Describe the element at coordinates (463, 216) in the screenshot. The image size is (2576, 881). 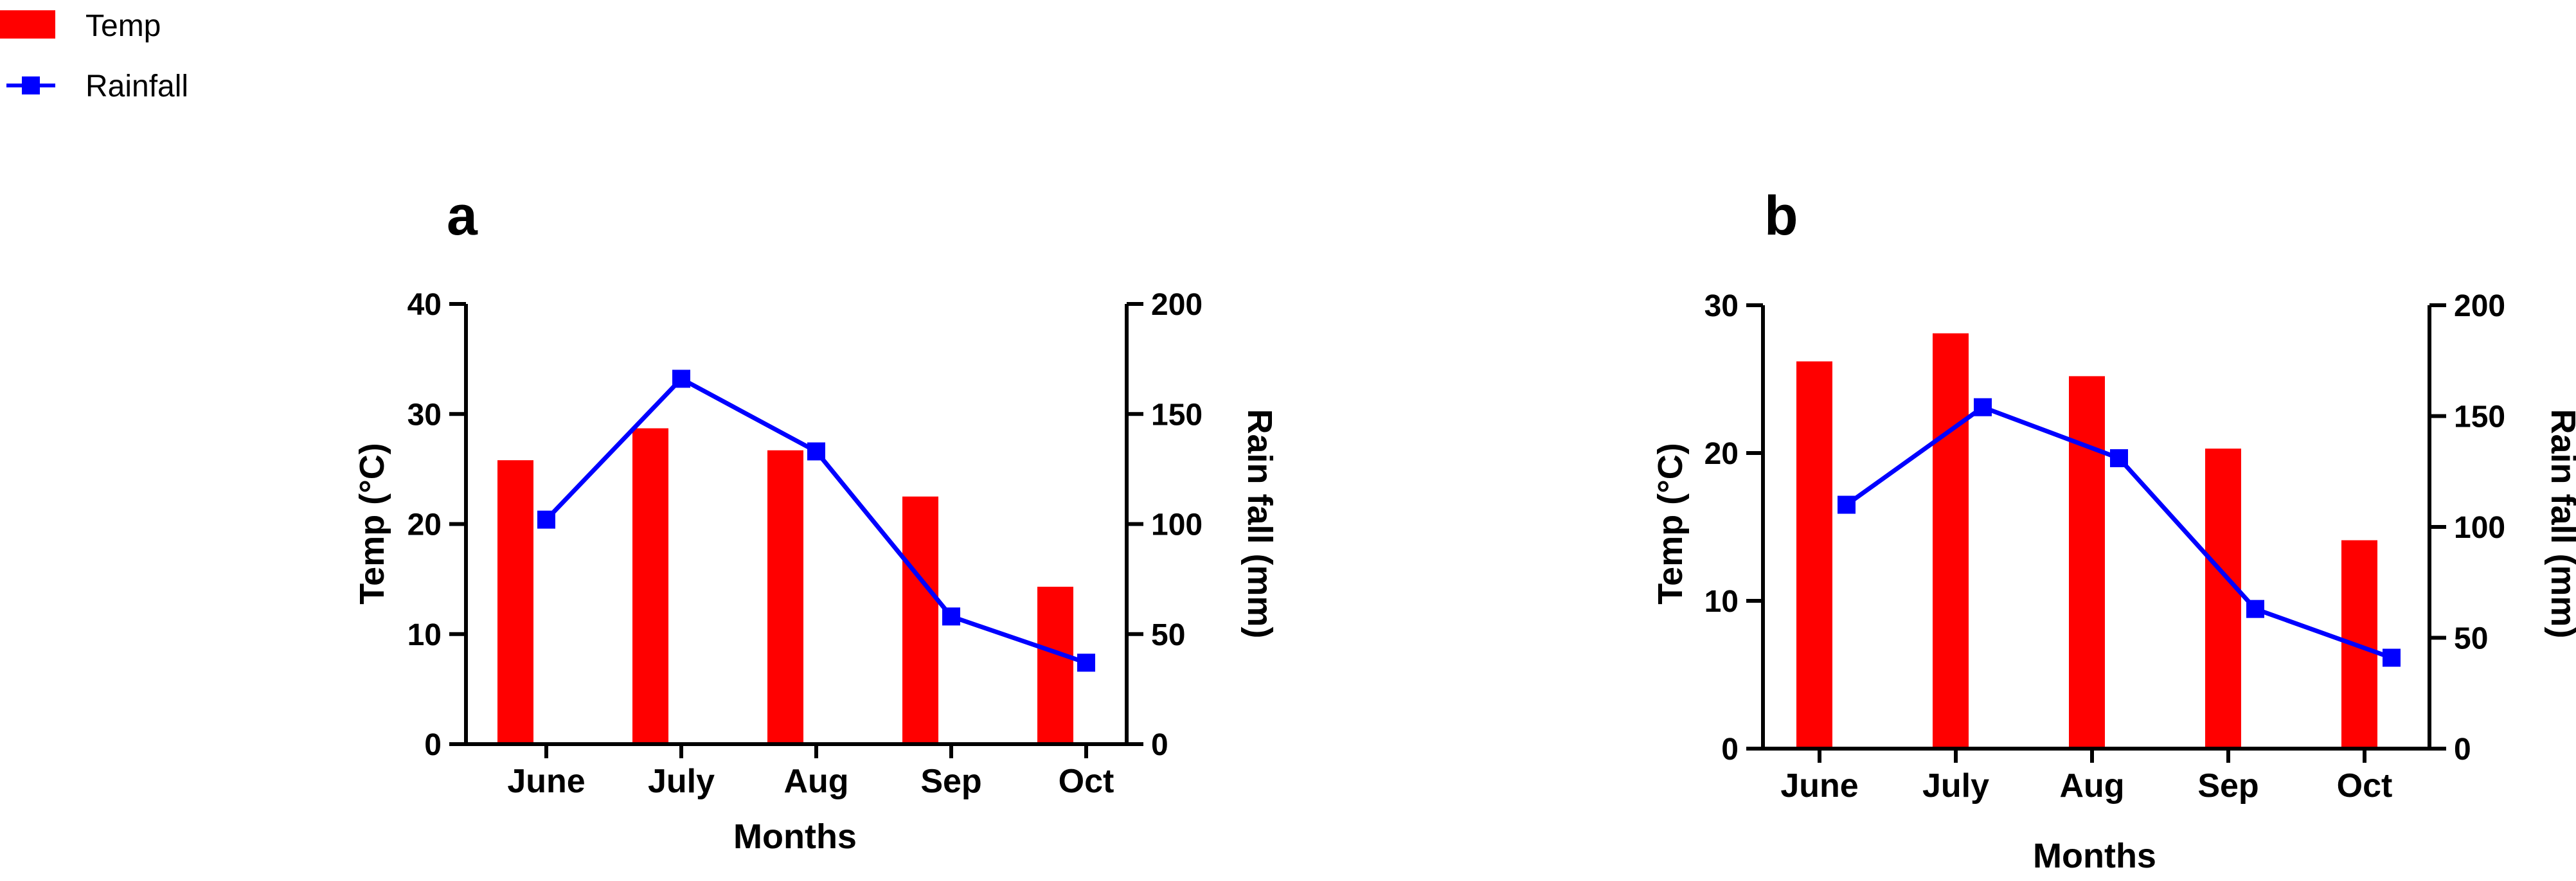
I see `panel-label: a` at that location.